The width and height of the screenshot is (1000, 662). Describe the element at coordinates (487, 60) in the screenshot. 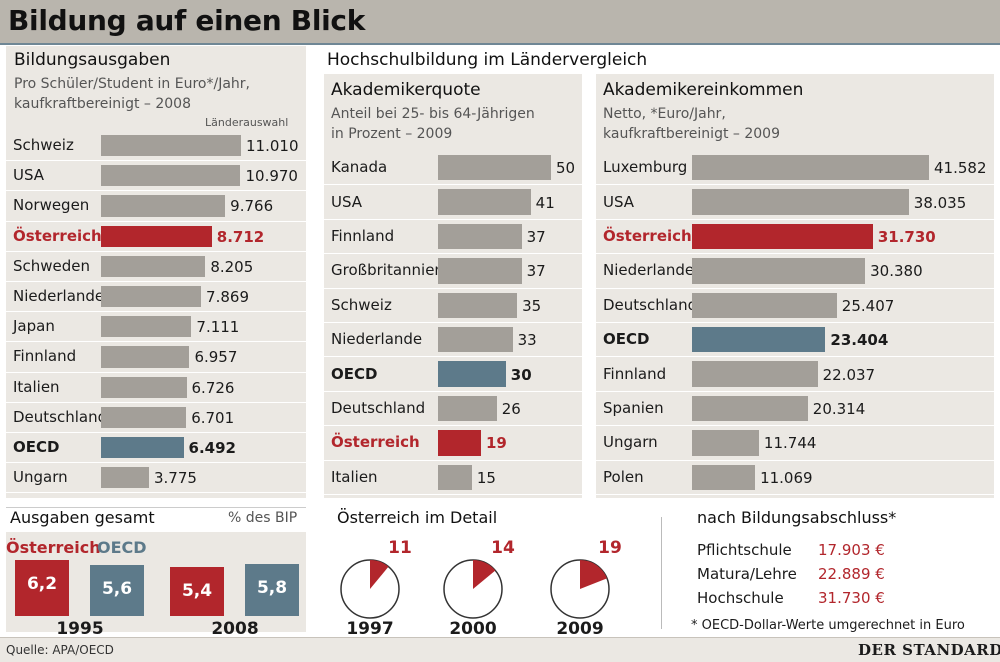

I see `higher-ed-title: Hochschulbildung im Ländervergleich` at that location.